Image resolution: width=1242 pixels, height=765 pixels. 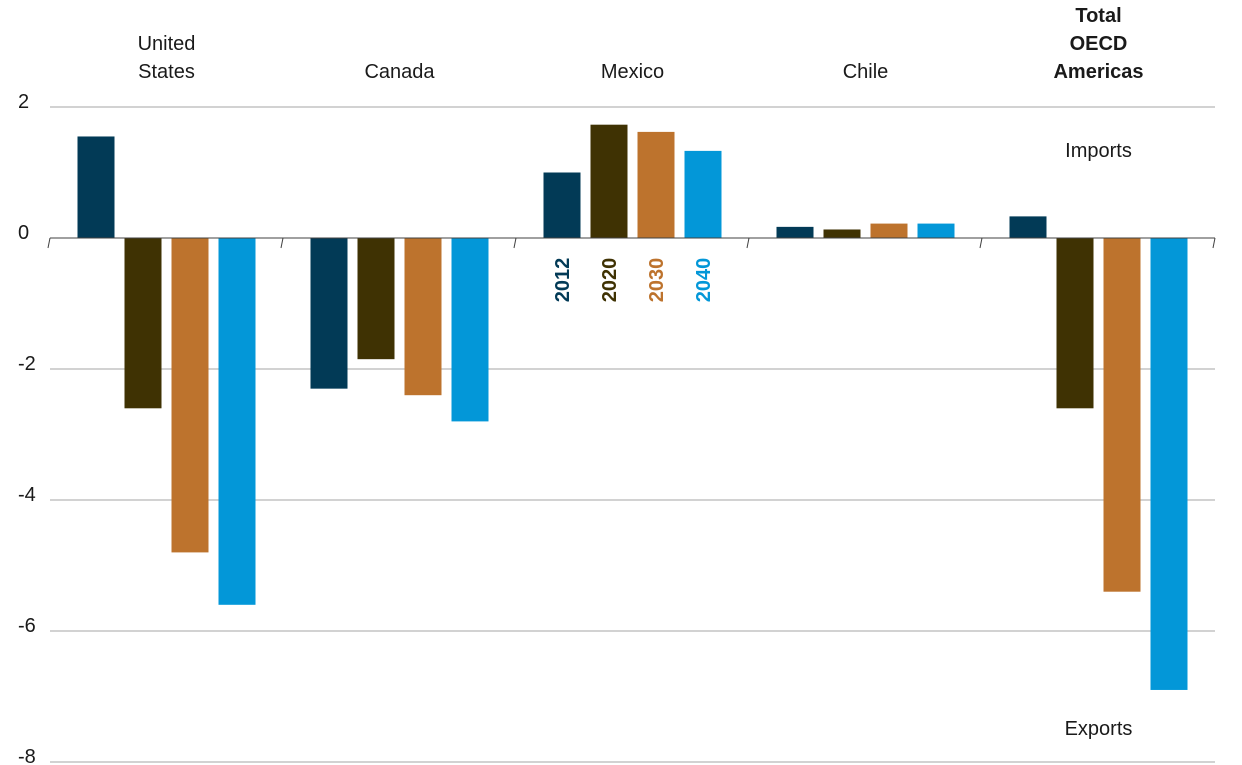 I want to click on legend: 2012 2020 2030 2040, so click(x=633, y=280).